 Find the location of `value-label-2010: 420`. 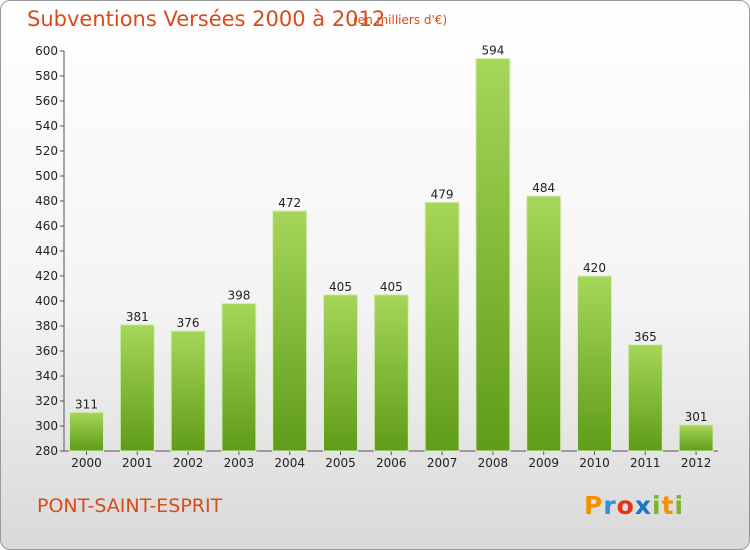

value-label-2010: 420 is located at coordinates (594, 268).